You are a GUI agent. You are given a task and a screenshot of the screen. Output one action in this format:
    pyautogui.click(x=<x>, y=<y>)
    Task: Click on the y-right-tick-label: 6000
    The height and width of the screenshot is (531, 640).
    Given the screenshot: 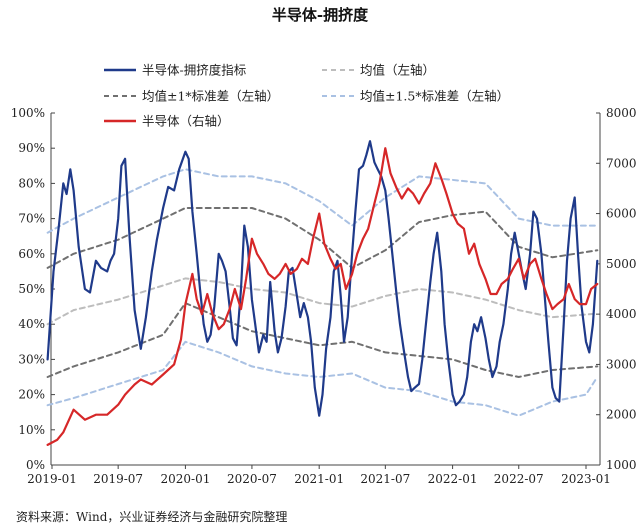 What is the action you would take?
    pyautogui.click(x=621, y=214)
    